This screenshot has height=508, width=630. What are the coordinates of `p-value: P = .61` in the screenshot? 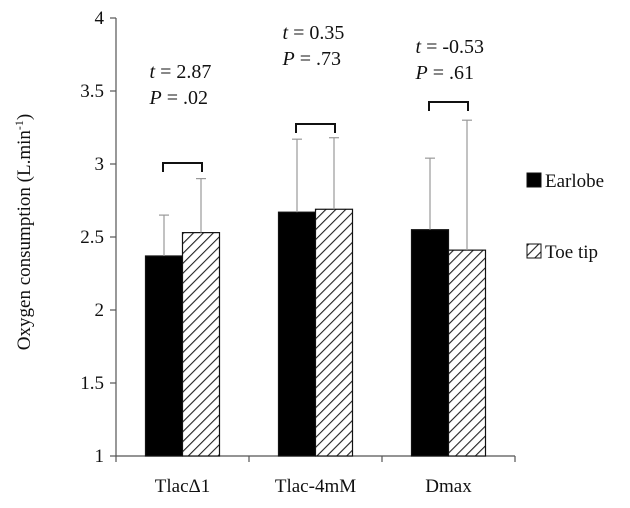 It's located at (445, 73).